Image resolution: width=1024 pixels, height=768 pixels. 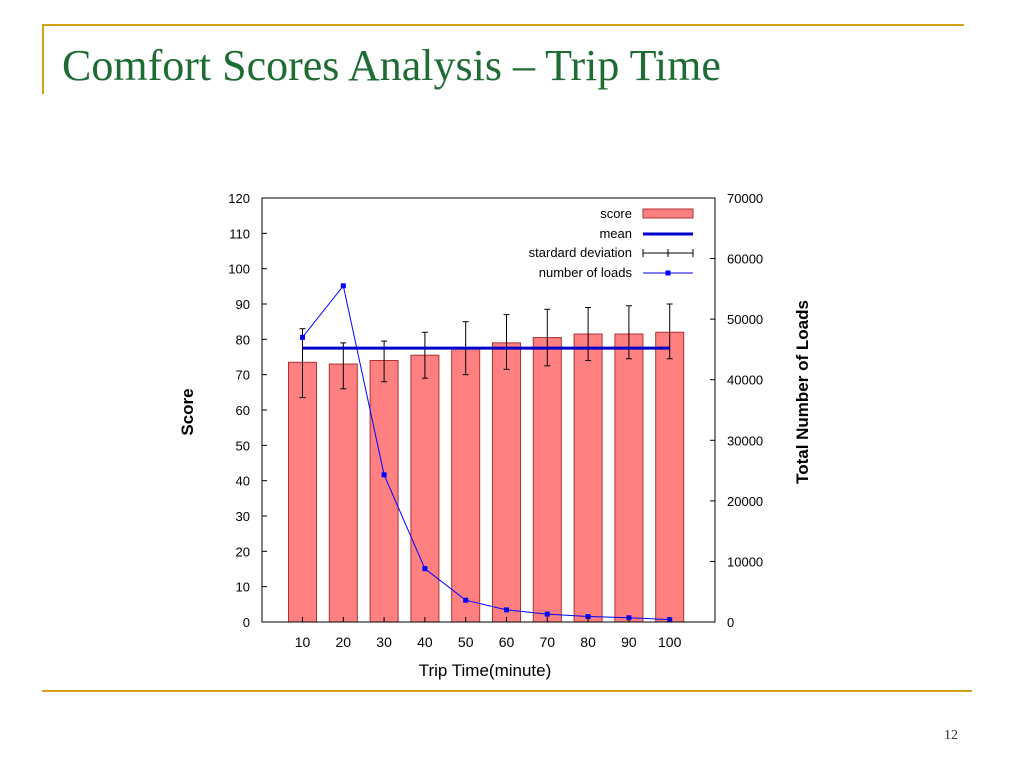 What do you see at coordinates (507, 691) in the screenshot?
I see `accent-bottom-line` at bounding box center [507, 691].